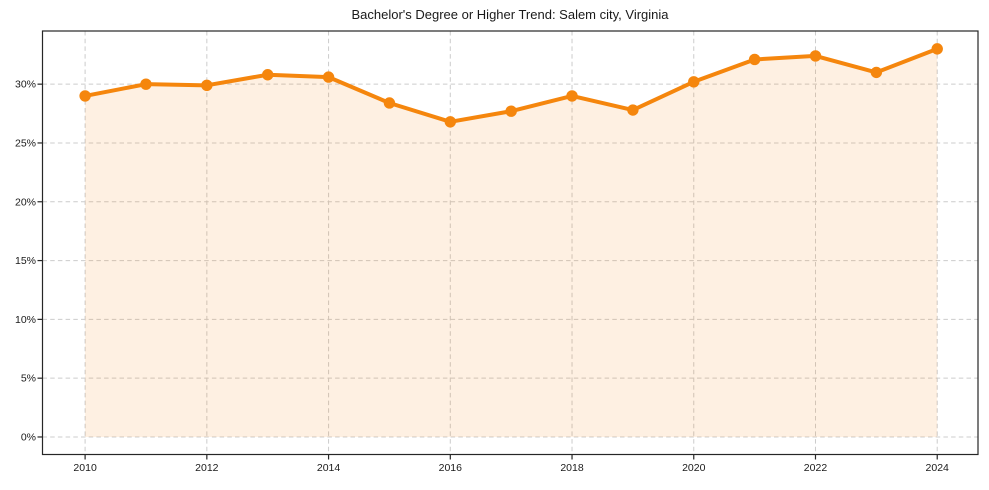 Image resolution: width=989 pixels, height=490 pixels. Describe the element at coordinates (28, 379) in the screenshot. I see `y-axis-tick-label: 5%` at that location.